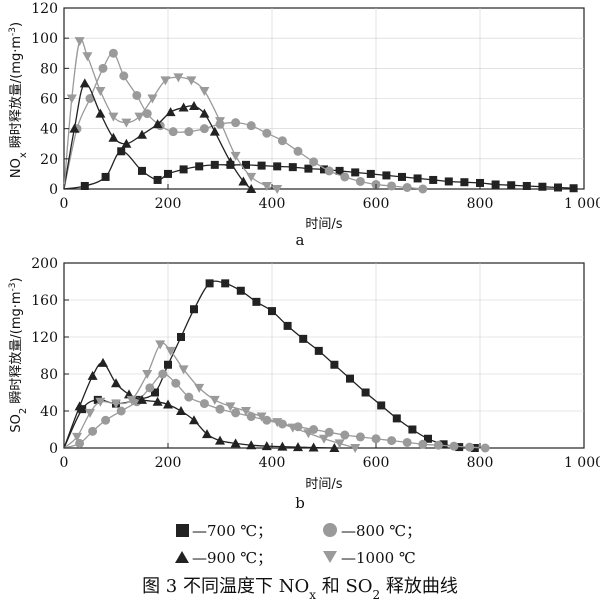 The height and width of the screenshot is (602, 600). What do you see at coordinates (44, 301) in the screenshot?
I see `so2-y-tick-label: 160` at bounding box center [44, 301].